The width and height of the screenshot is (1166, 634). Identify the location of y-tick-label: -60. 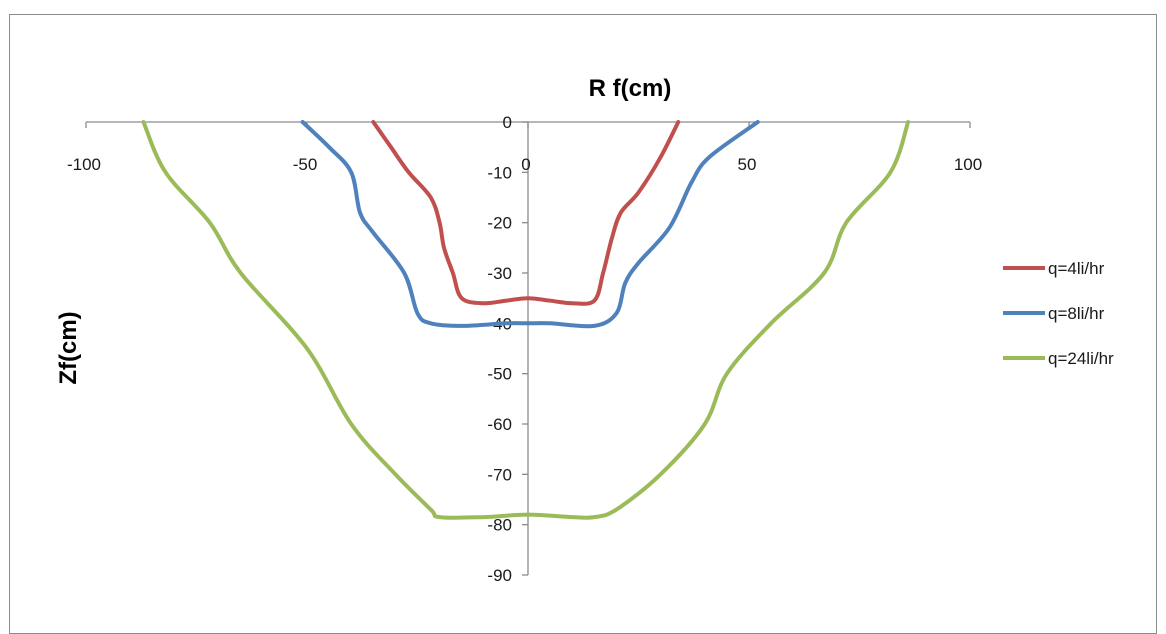
(499, 424).